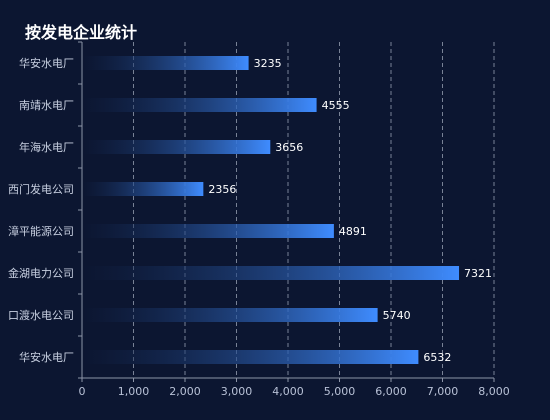 This screenshot has height=420, width=550. Describe the element at coordinates (353, 231) in the screenshot. I see `bar-value-label: 4891` at that location.